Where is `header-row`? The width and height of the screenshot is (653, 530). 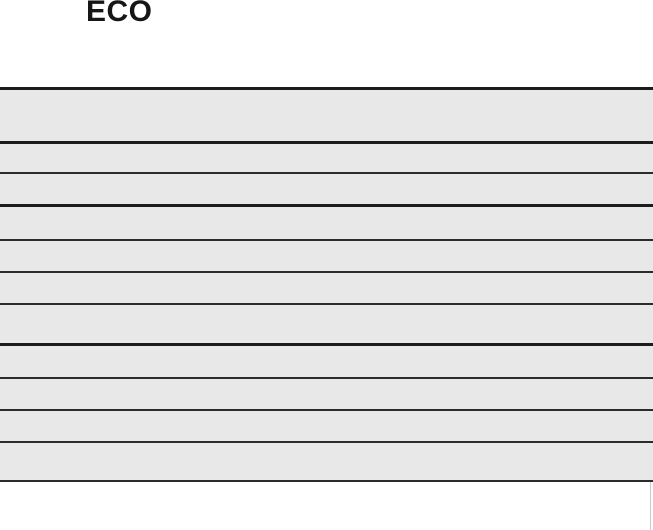
header-row is located at coordinates (326, 114).